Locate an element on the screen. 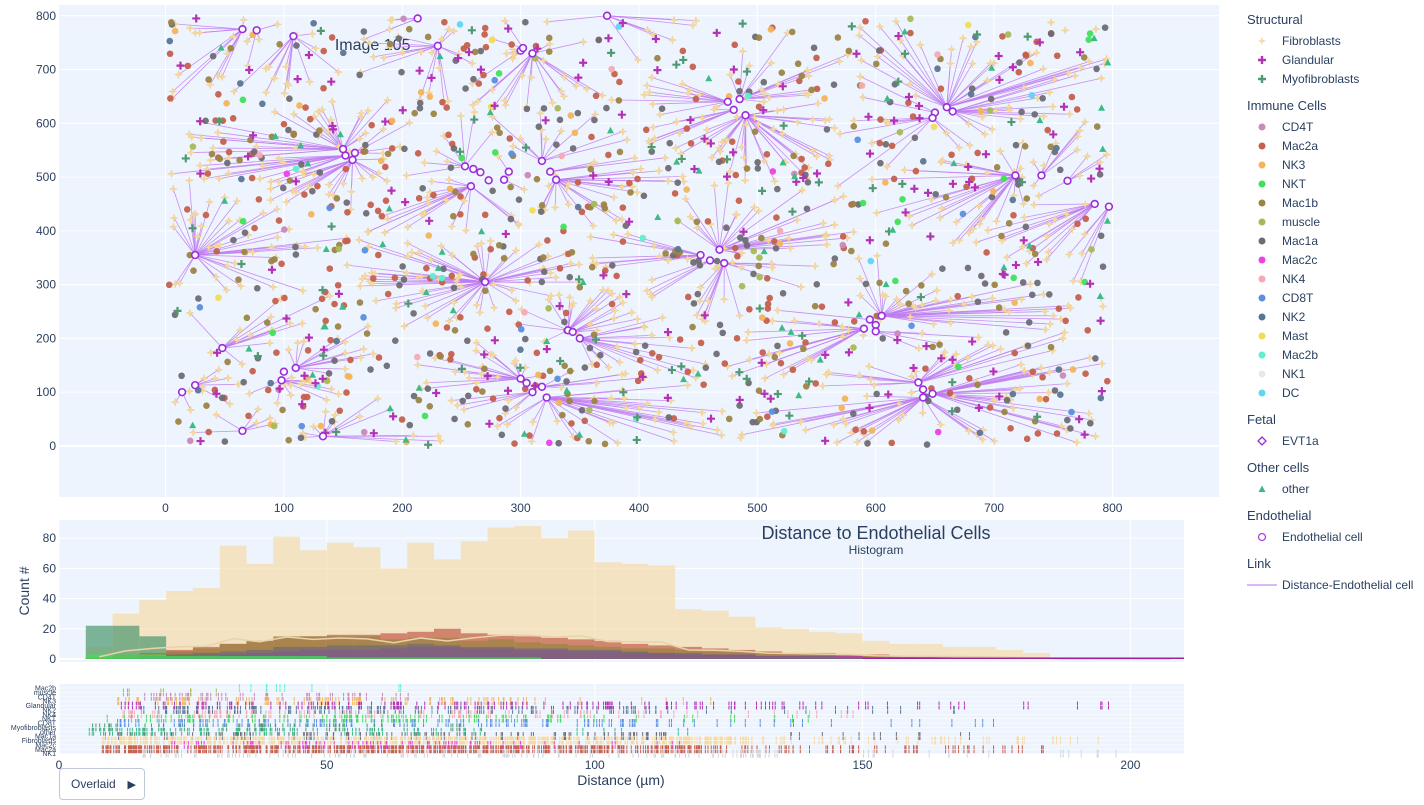 This screenshot has width=1424, height=805. nkt-point is located at coordinates (897, 222).